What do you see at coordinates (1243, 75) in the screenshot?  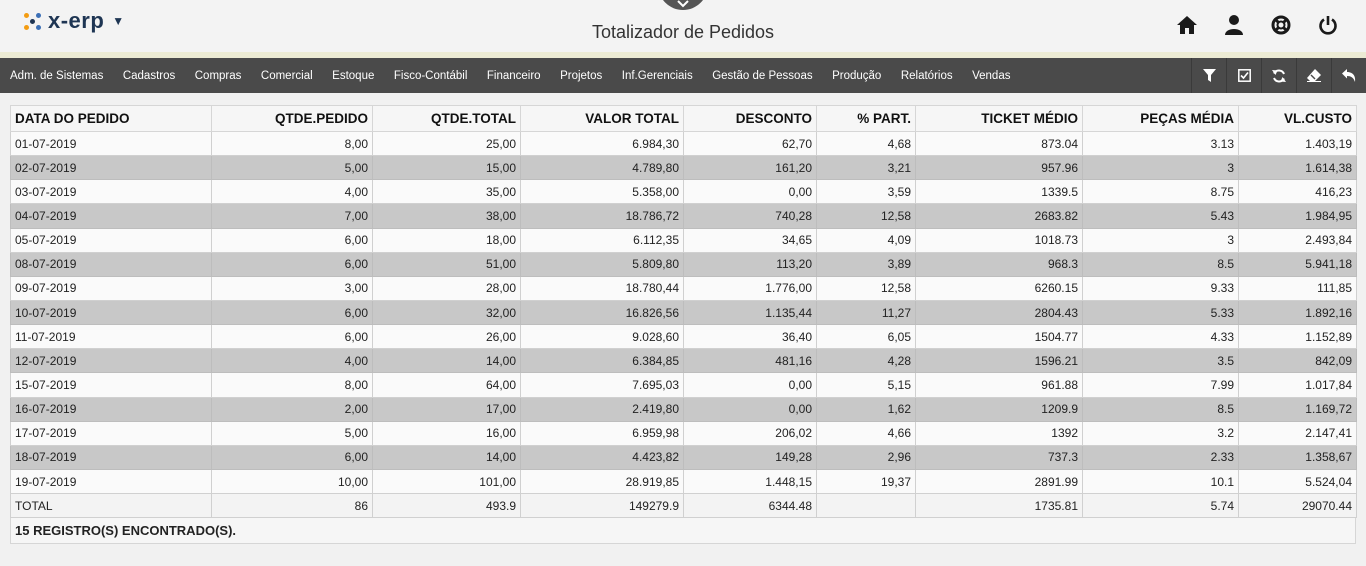 I see `checkbox-icon` at bounding box center [1243, 75].